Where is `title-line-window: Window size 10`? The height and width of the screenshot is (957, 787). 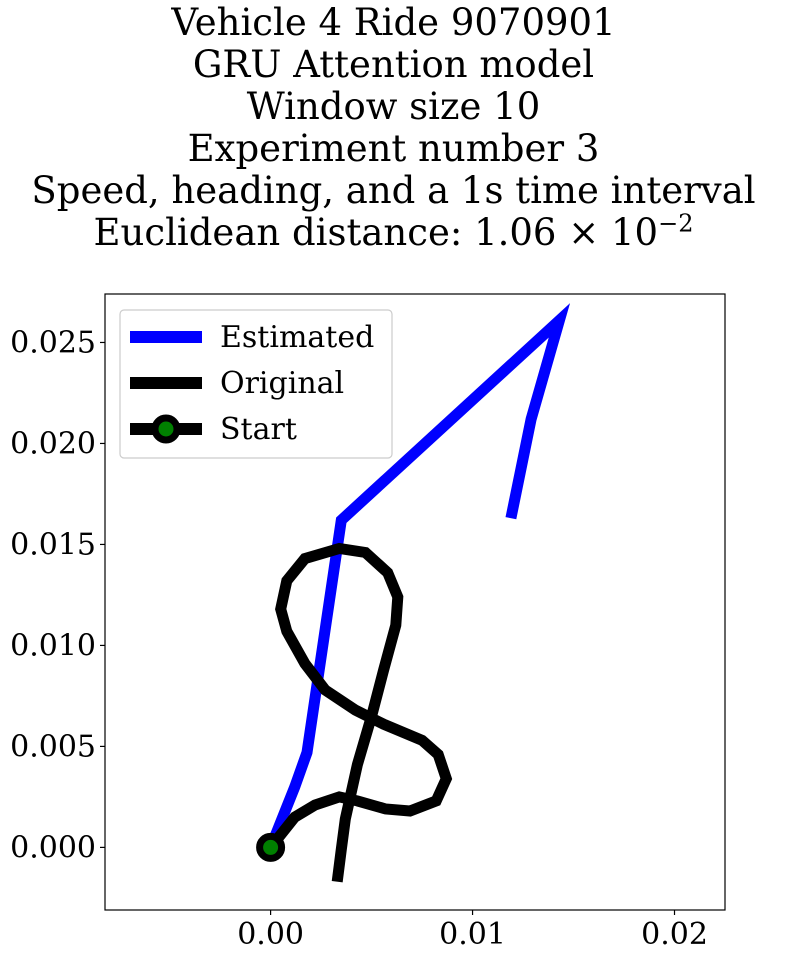
title-line-window: Window size 10 is located at coordinates (393, 106).